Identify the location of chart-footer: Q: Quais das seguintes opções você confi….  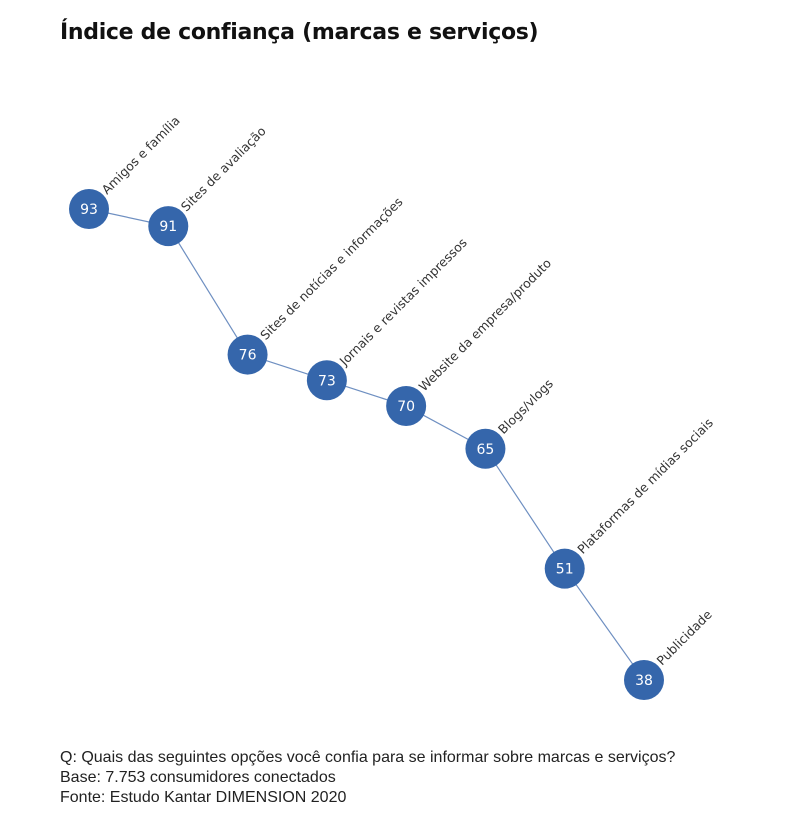
(380, 778).